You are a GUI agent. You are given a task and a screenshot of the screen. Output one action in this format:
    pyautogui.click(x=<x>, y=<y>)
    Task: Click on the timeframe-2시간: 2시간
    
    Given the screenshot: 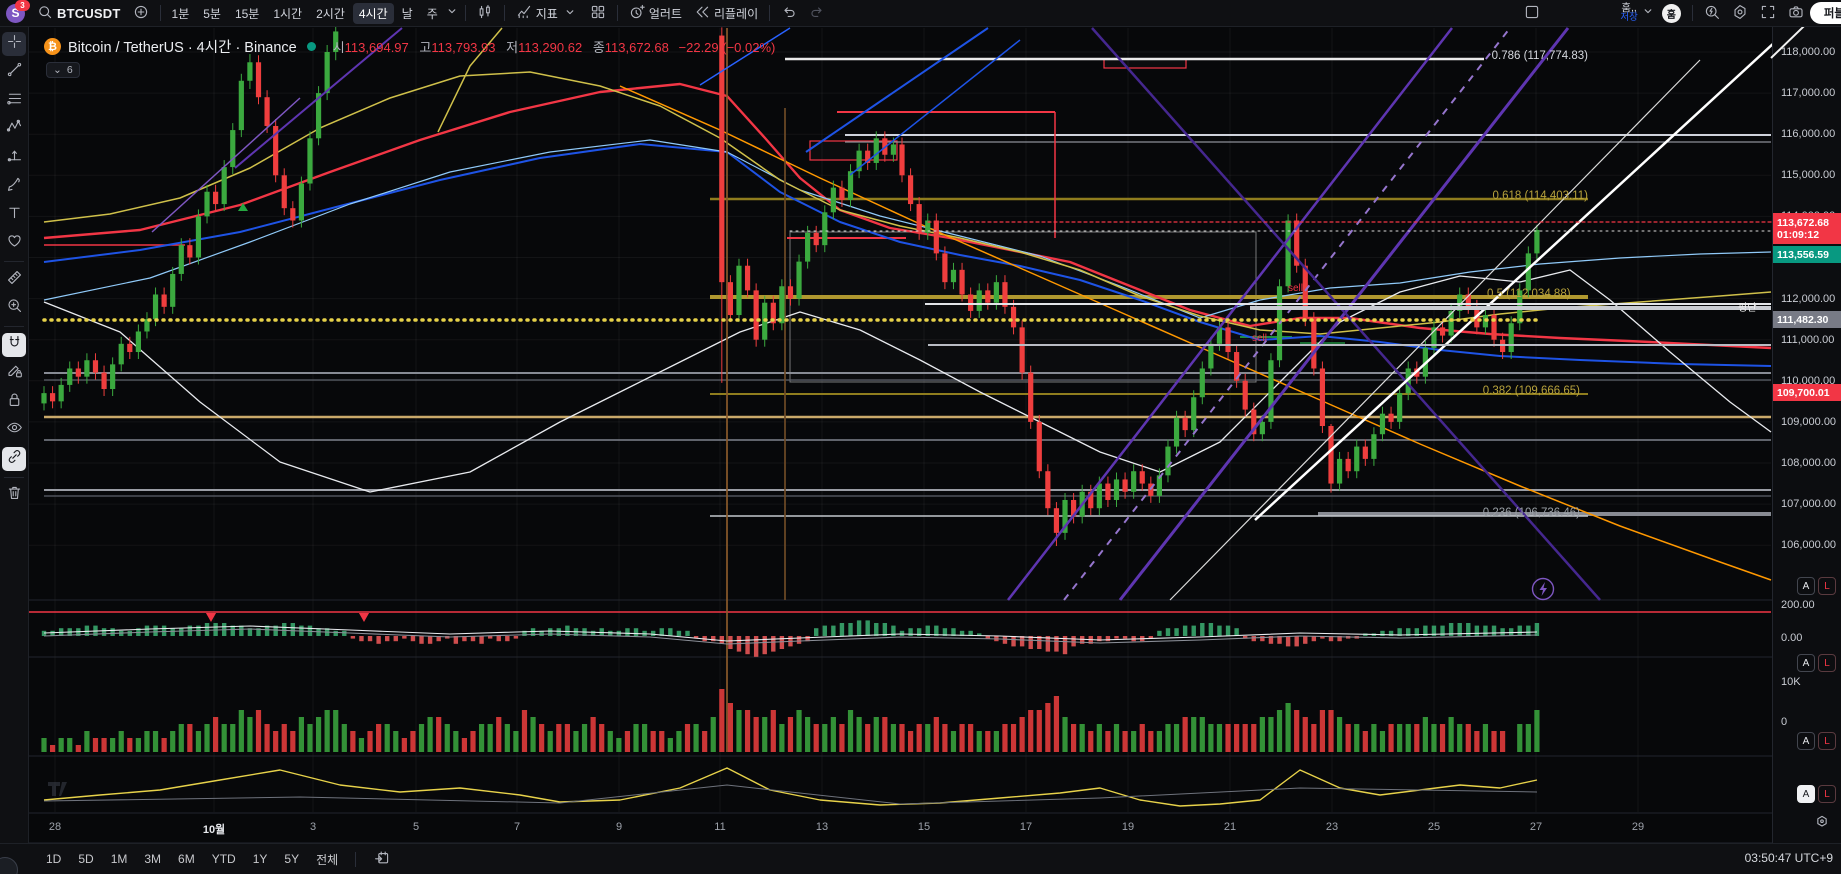 What is the action you would take?
    pyautogui.click(x=330, y=13)
    